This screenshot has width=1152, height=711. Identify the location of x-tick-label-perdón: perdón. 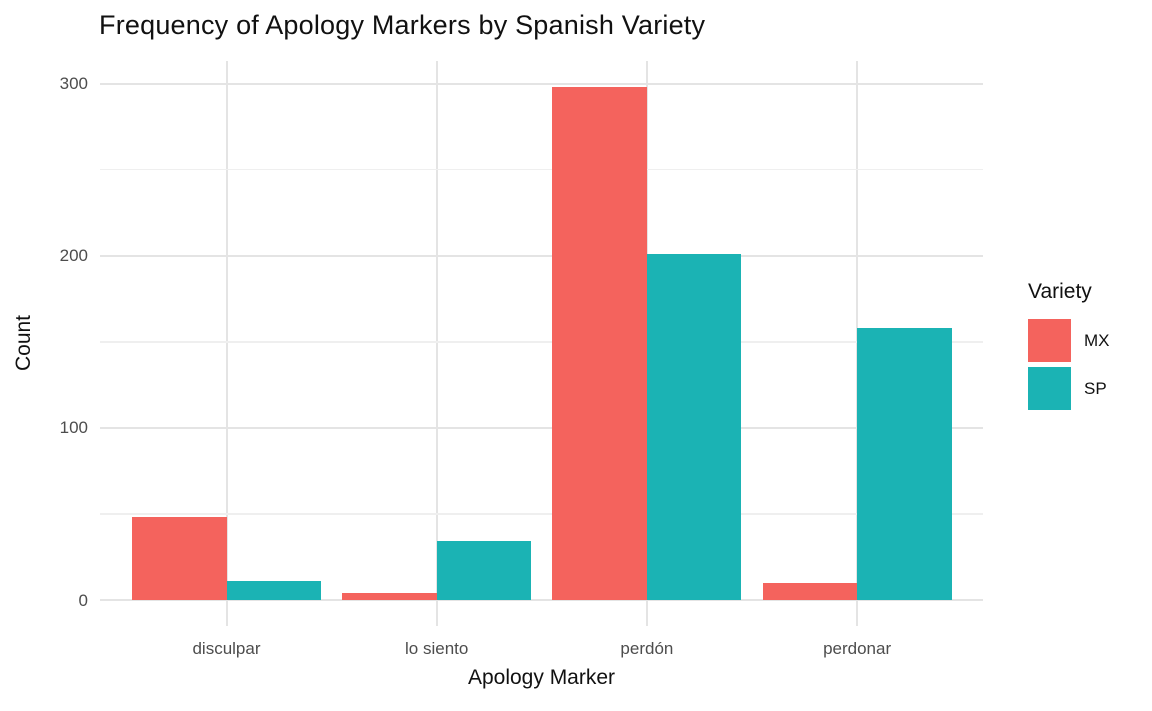
(647, 648).